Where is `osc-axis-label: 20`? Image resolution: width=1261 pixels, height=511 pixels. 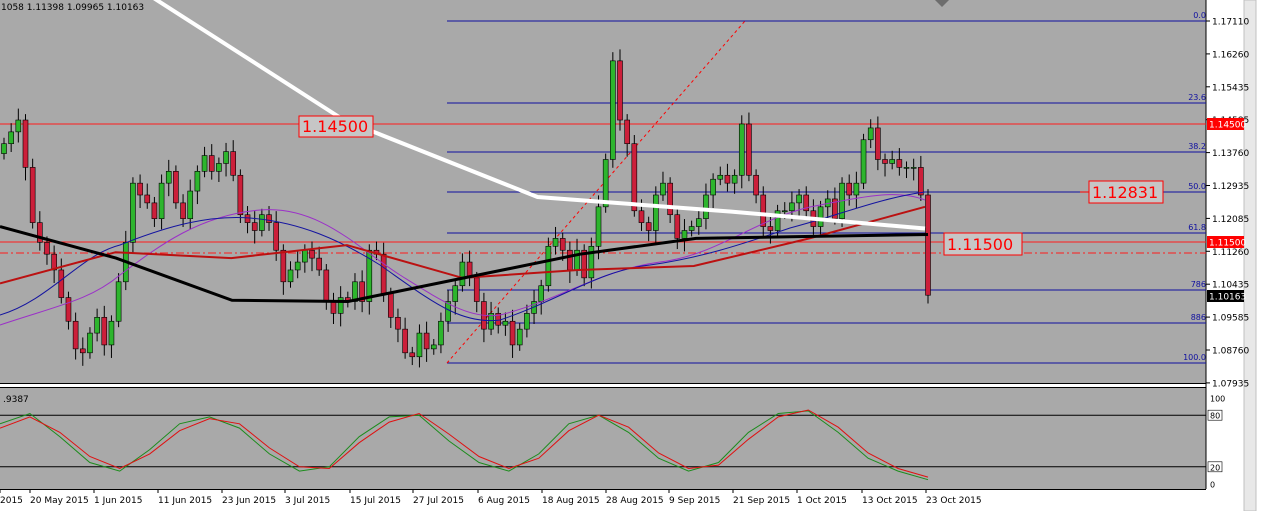 osc-axis-label: 20 is located at coordinates (1215, 467).